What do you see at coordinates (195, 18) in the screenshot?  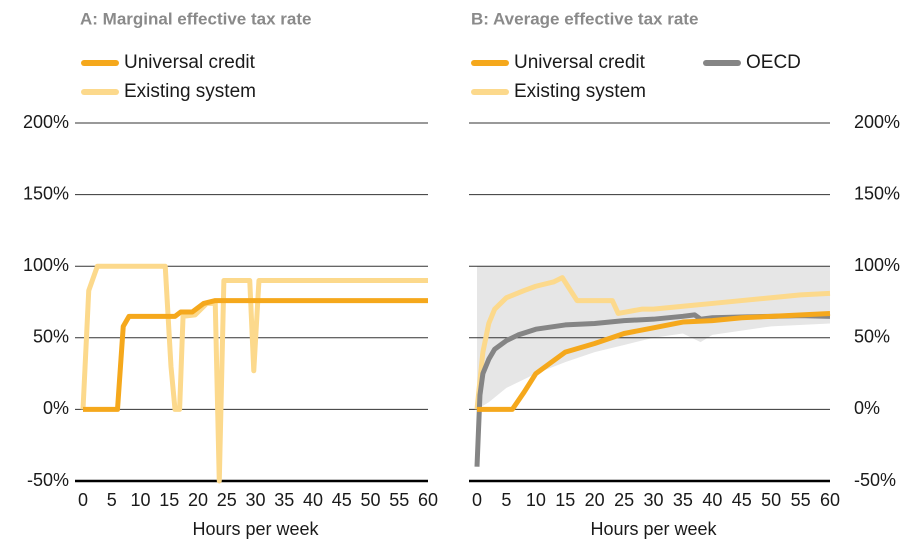 I see `chart-title: A: Marginal effective tax rate` at bounding box center [195, 18].